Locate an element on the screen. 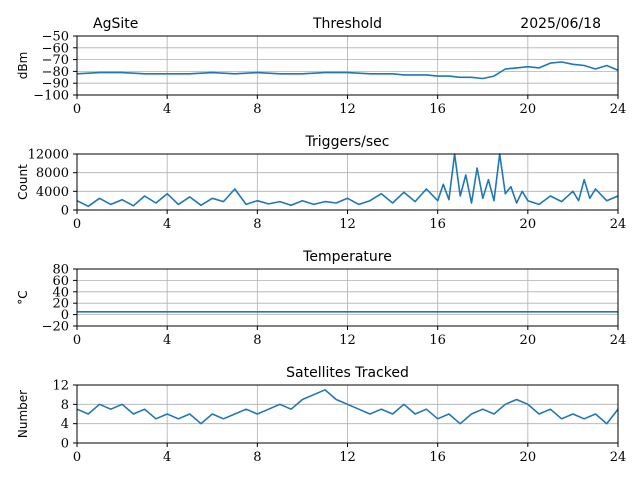  satellites-ytick-label: 4 is located at coordinates (65, 424).